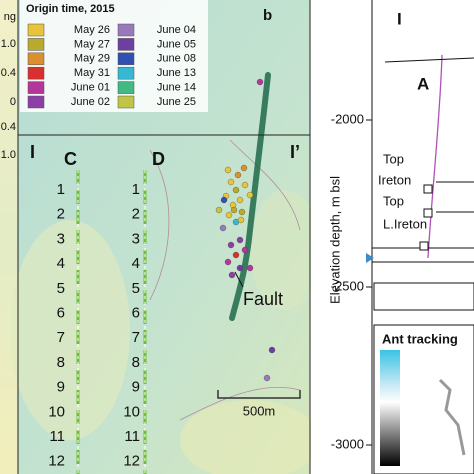 The image size is (474, 474). What do you see at coordinates (92, 30) in the screenshot?
I see `legend-label: May 26` at bounding box center [92, 30].